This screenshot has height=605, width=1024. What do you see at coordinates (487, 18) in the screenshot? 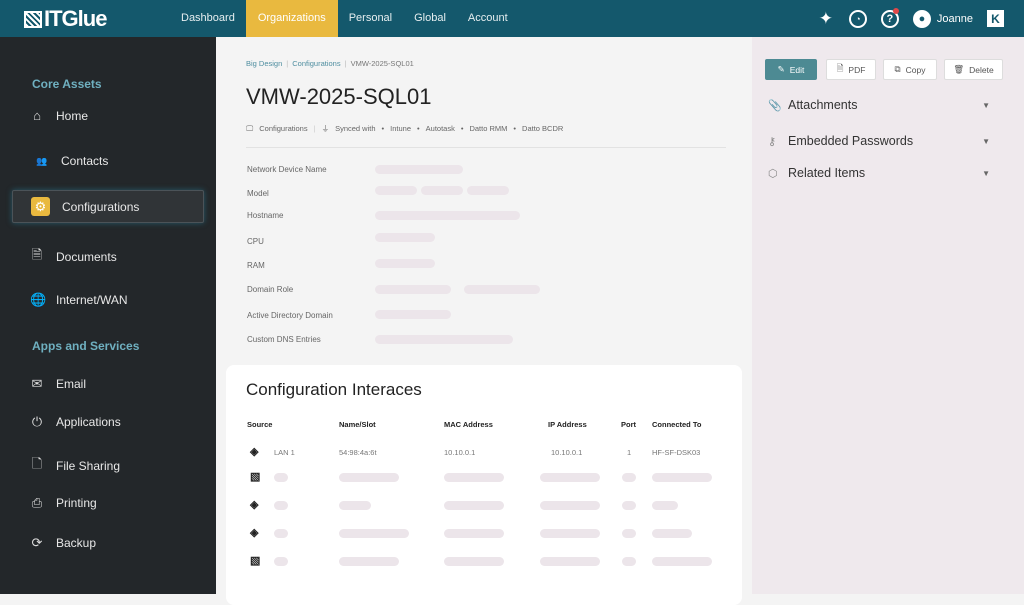
I see `nav-account: Account` at bounding box center [487, 18].